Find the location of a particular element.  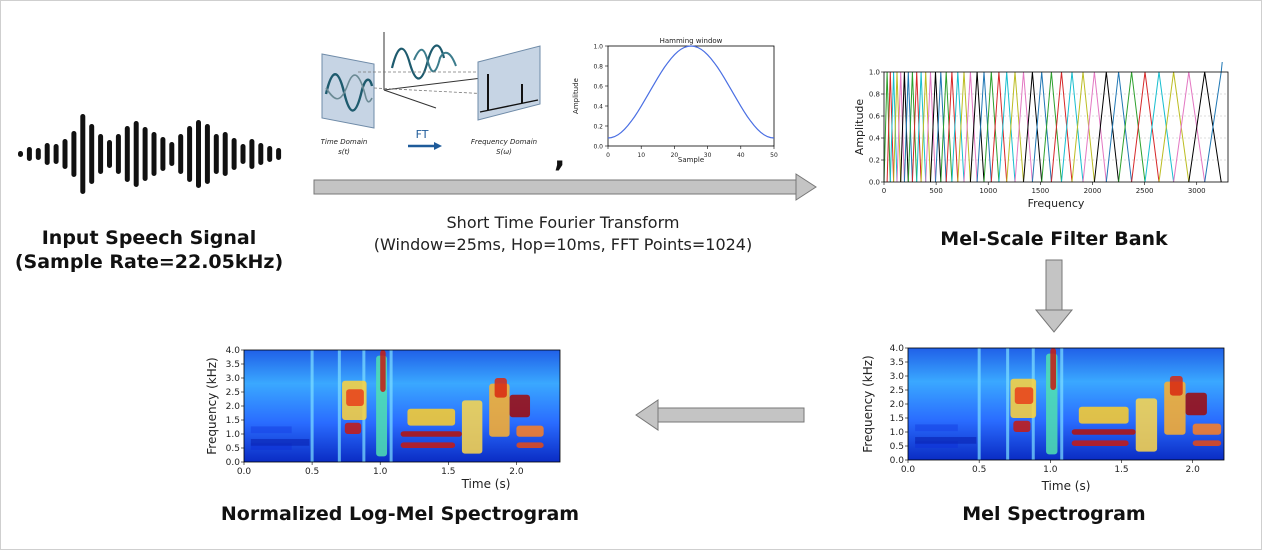

hamming-plot-area is located at coordinates (691, 96).